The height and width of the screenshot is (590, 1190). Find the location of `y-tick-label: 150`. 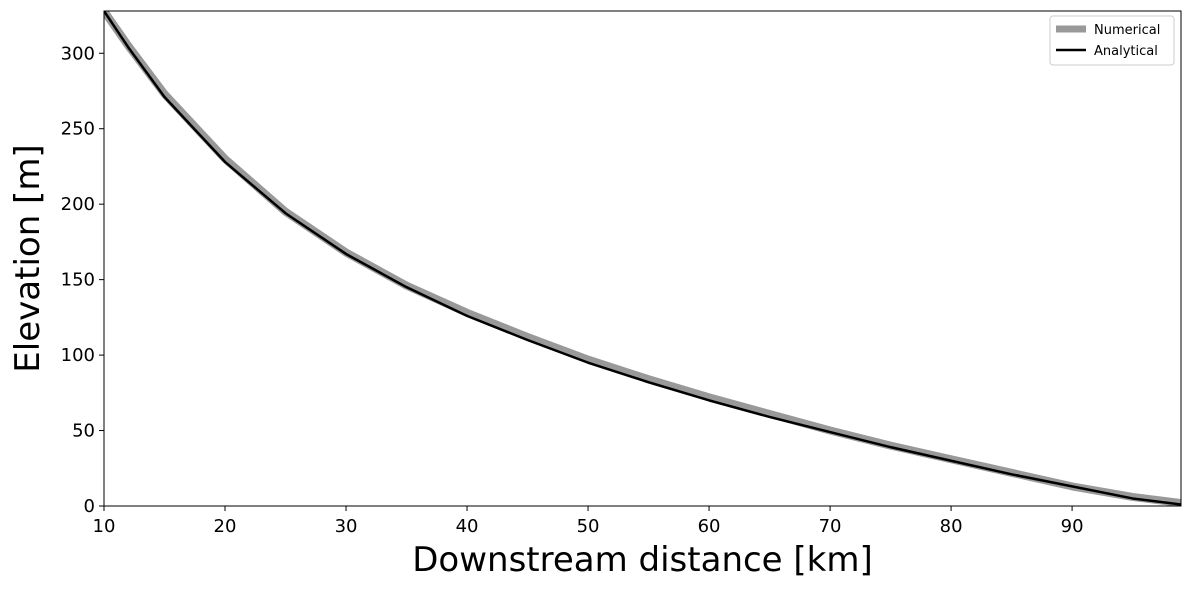

y-tick-label: 150 is located at coordinates (78, 280).